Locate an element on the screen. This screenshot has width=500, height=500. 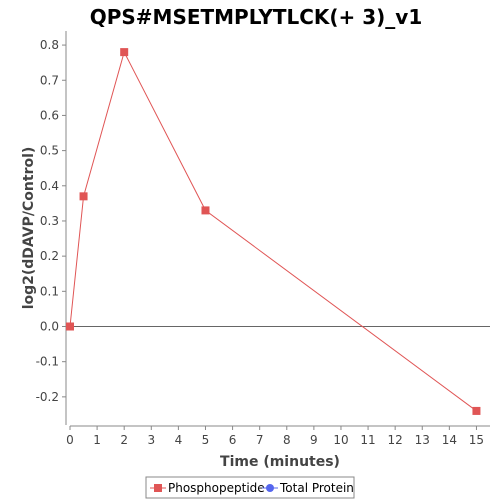
y-tick-label: 0.1 is located at coordinates (49, 291).